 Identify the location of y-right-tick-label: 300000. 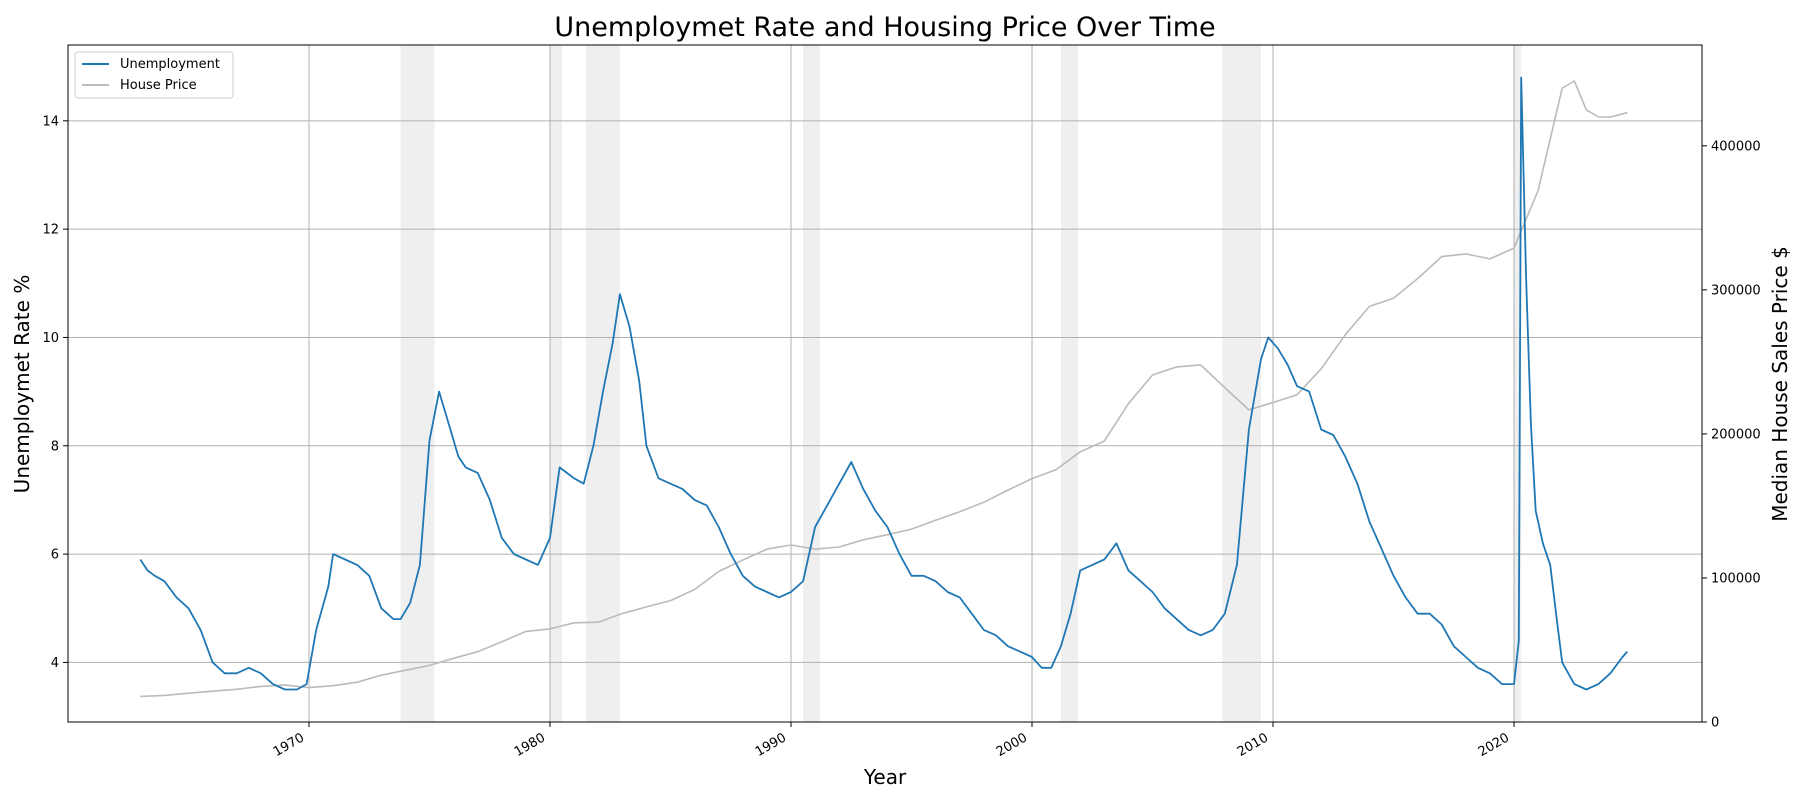
(1736, 290).